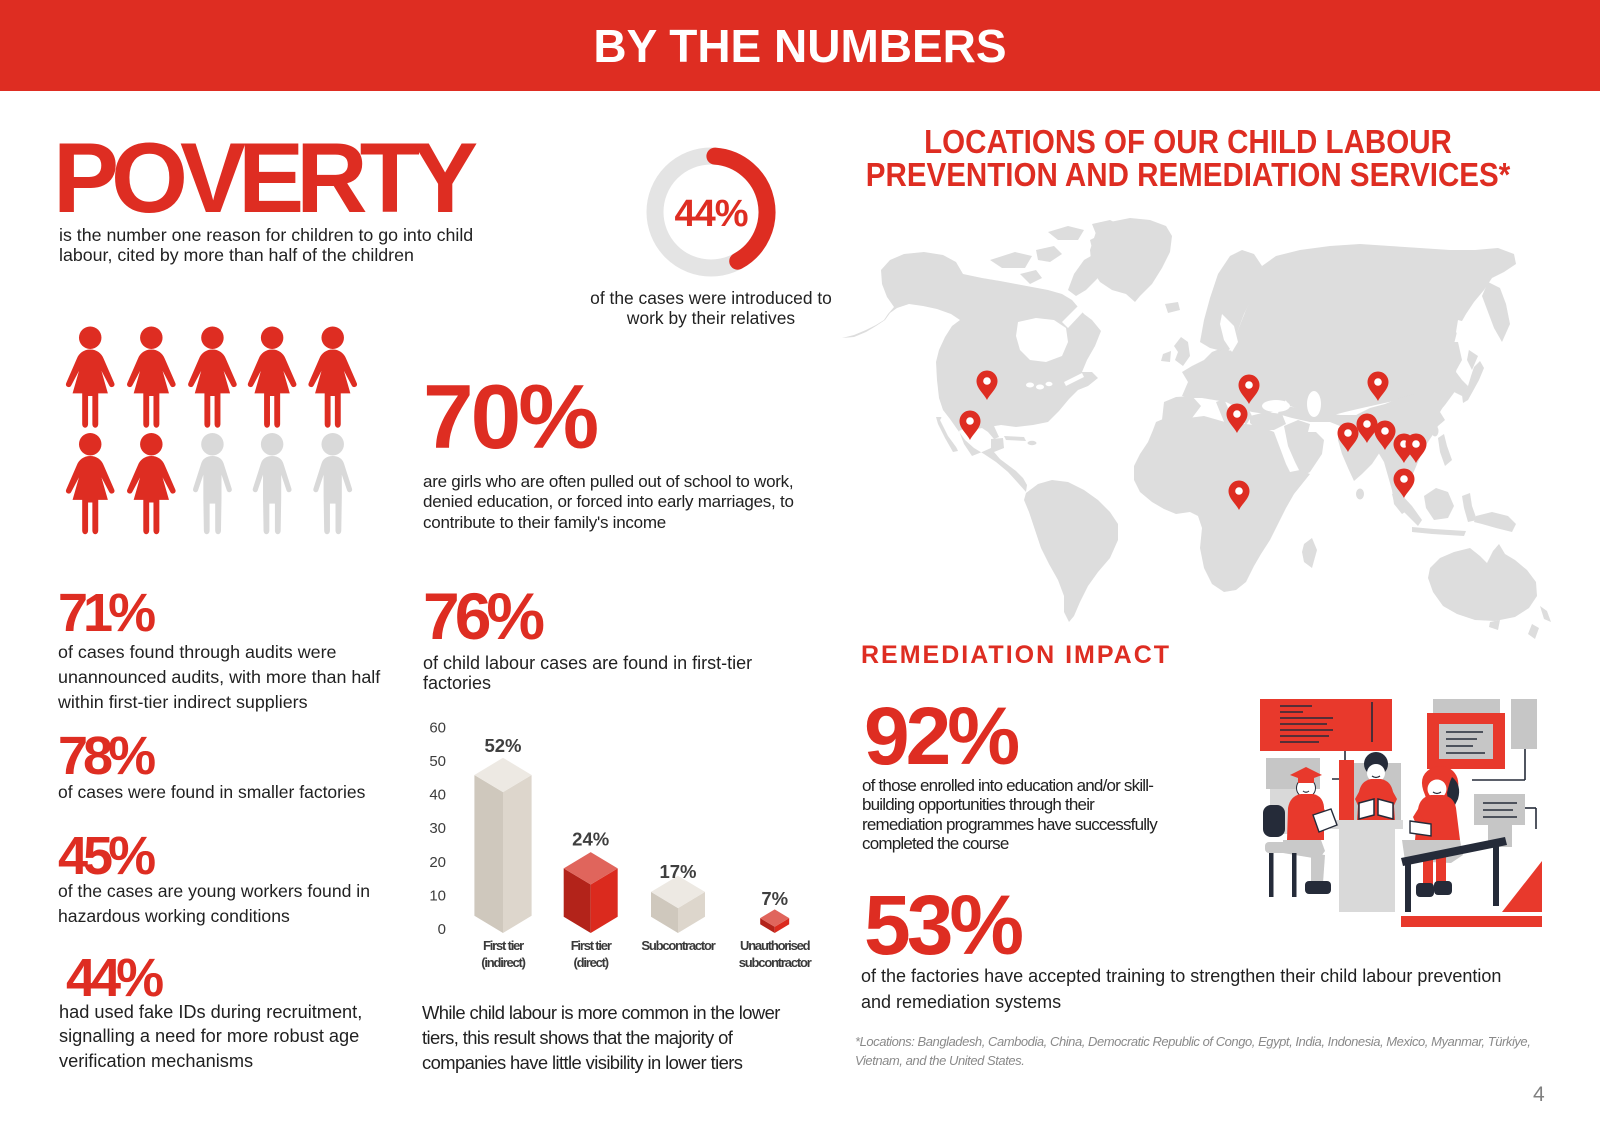 Image resolution: width=1600 pixels, height=1131 pixels. I want to click on svg-text: 0, so click(442, 929).